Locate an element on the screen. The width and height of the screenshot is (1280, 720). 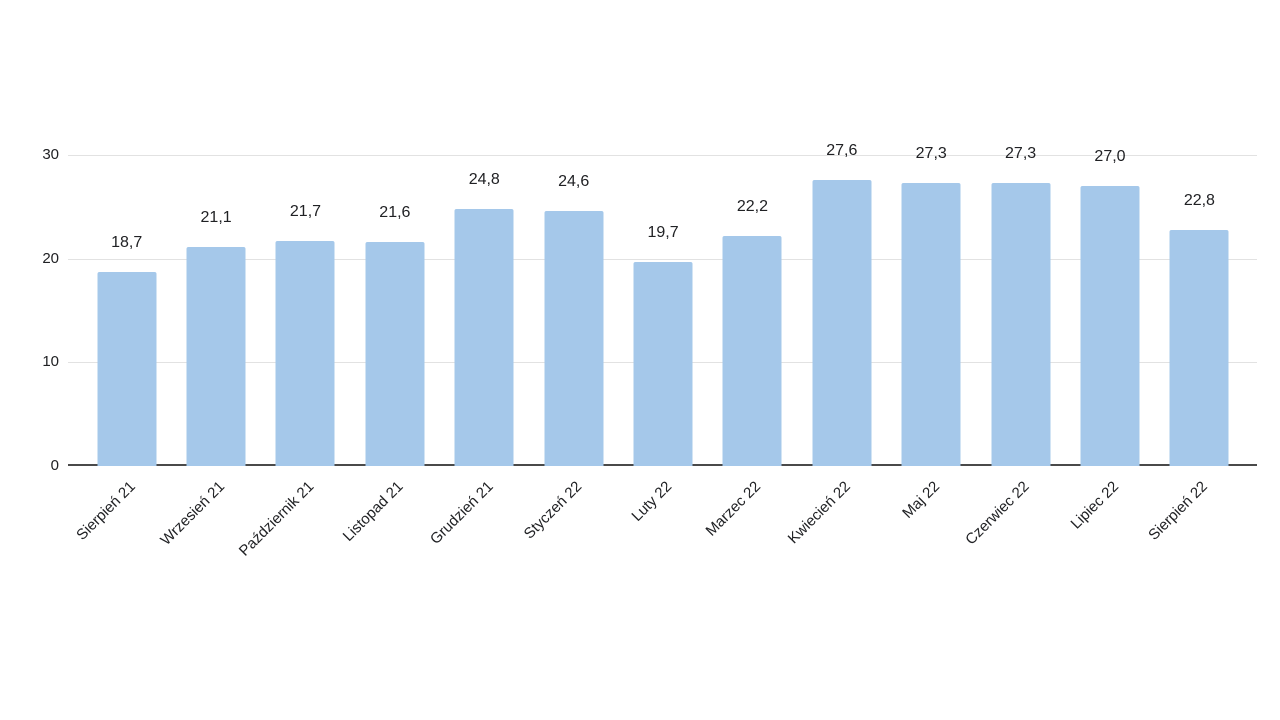
bar-slot: 24,8 is located at coordinates (484, 310).